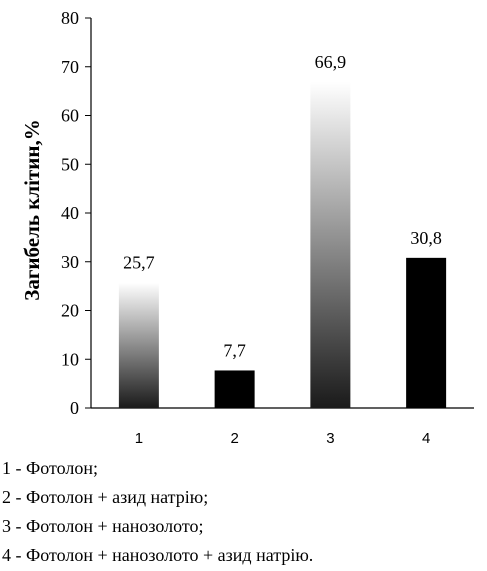 The width and height of the screenshot is (487, 571). What do you see at coordinates (157, 555) in the screenshot?
I see `legend-item: 4 - Фотолон + нанозолото + азид натрію.` at bounding box center [157, 555].